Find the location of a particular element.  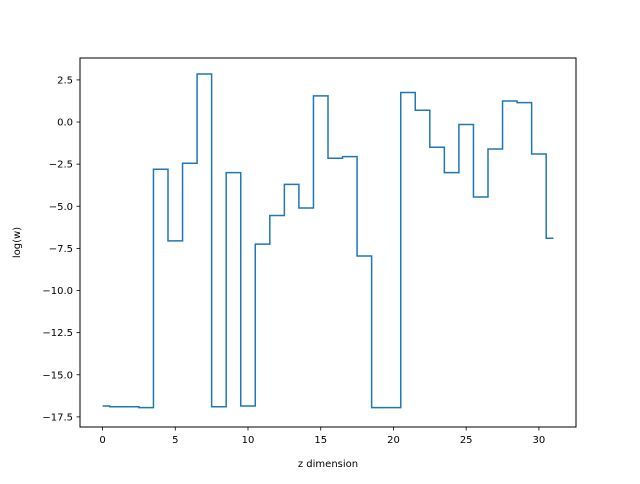

y-axis-label: log(w) is located at coordinates (17, 242).